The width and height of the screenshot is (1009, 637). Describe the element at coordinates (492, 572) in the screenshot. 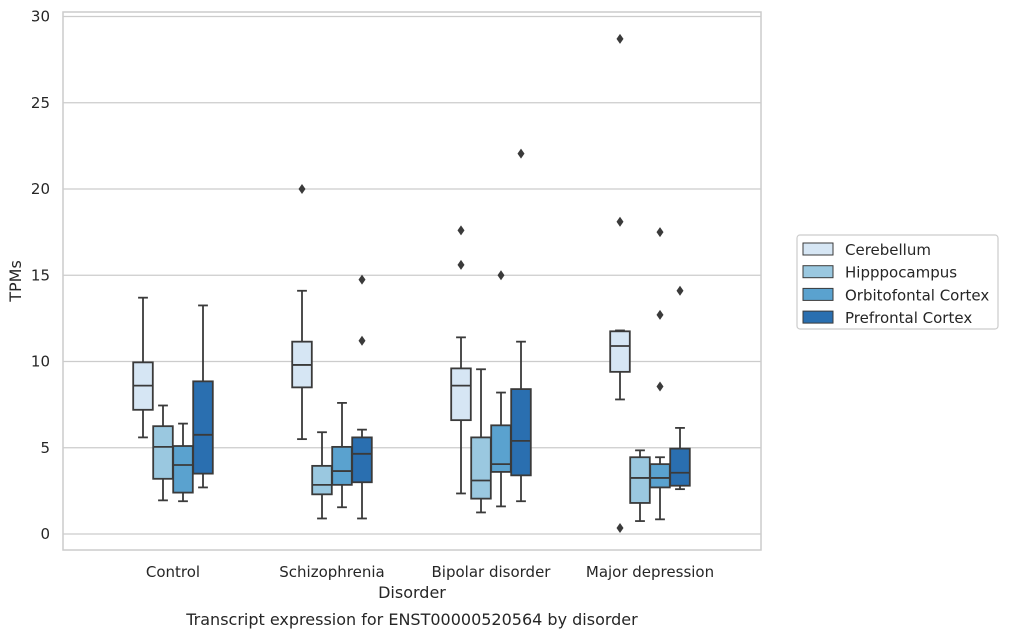

I see `x-tick-label: Bipolar disorder` at that location.